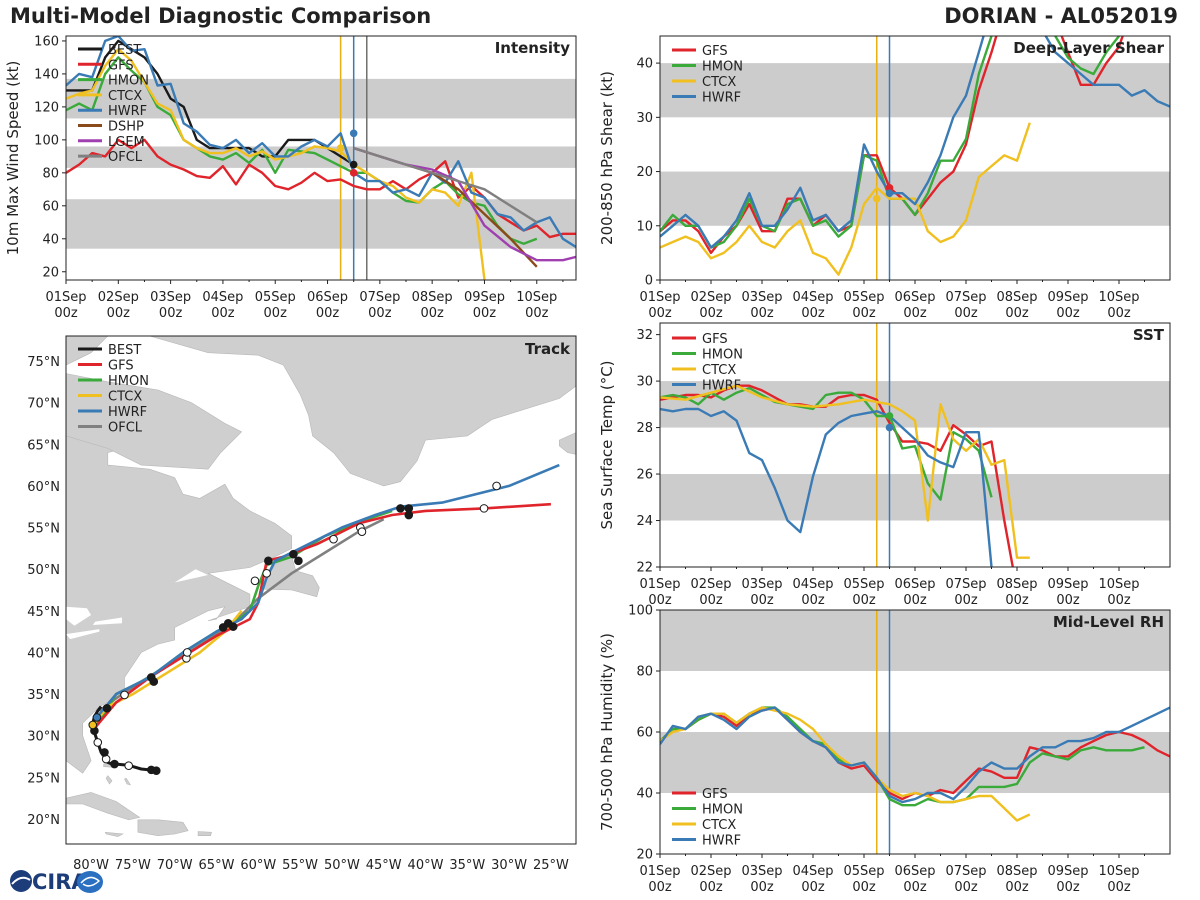  What do you see at coordinates (607, 732) in the screenshot?
I see `rh-ylabel: 700-500 hPa Humidity (%)` at bounding box center [607, 732].